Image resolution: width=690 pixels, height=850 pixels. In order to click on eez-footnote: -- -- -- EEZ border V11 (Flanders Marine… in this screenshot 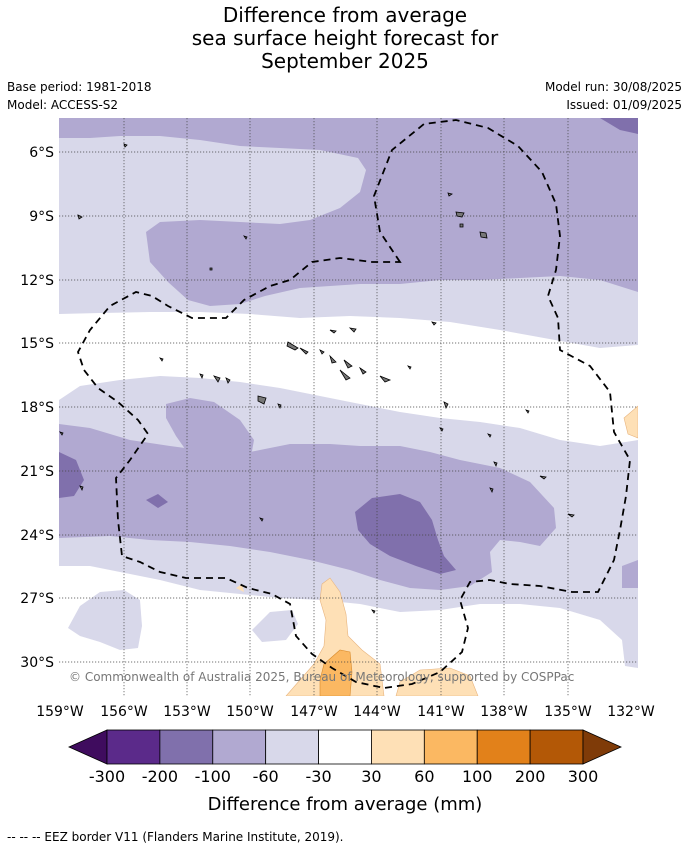, I will do `click(175, 837)`.